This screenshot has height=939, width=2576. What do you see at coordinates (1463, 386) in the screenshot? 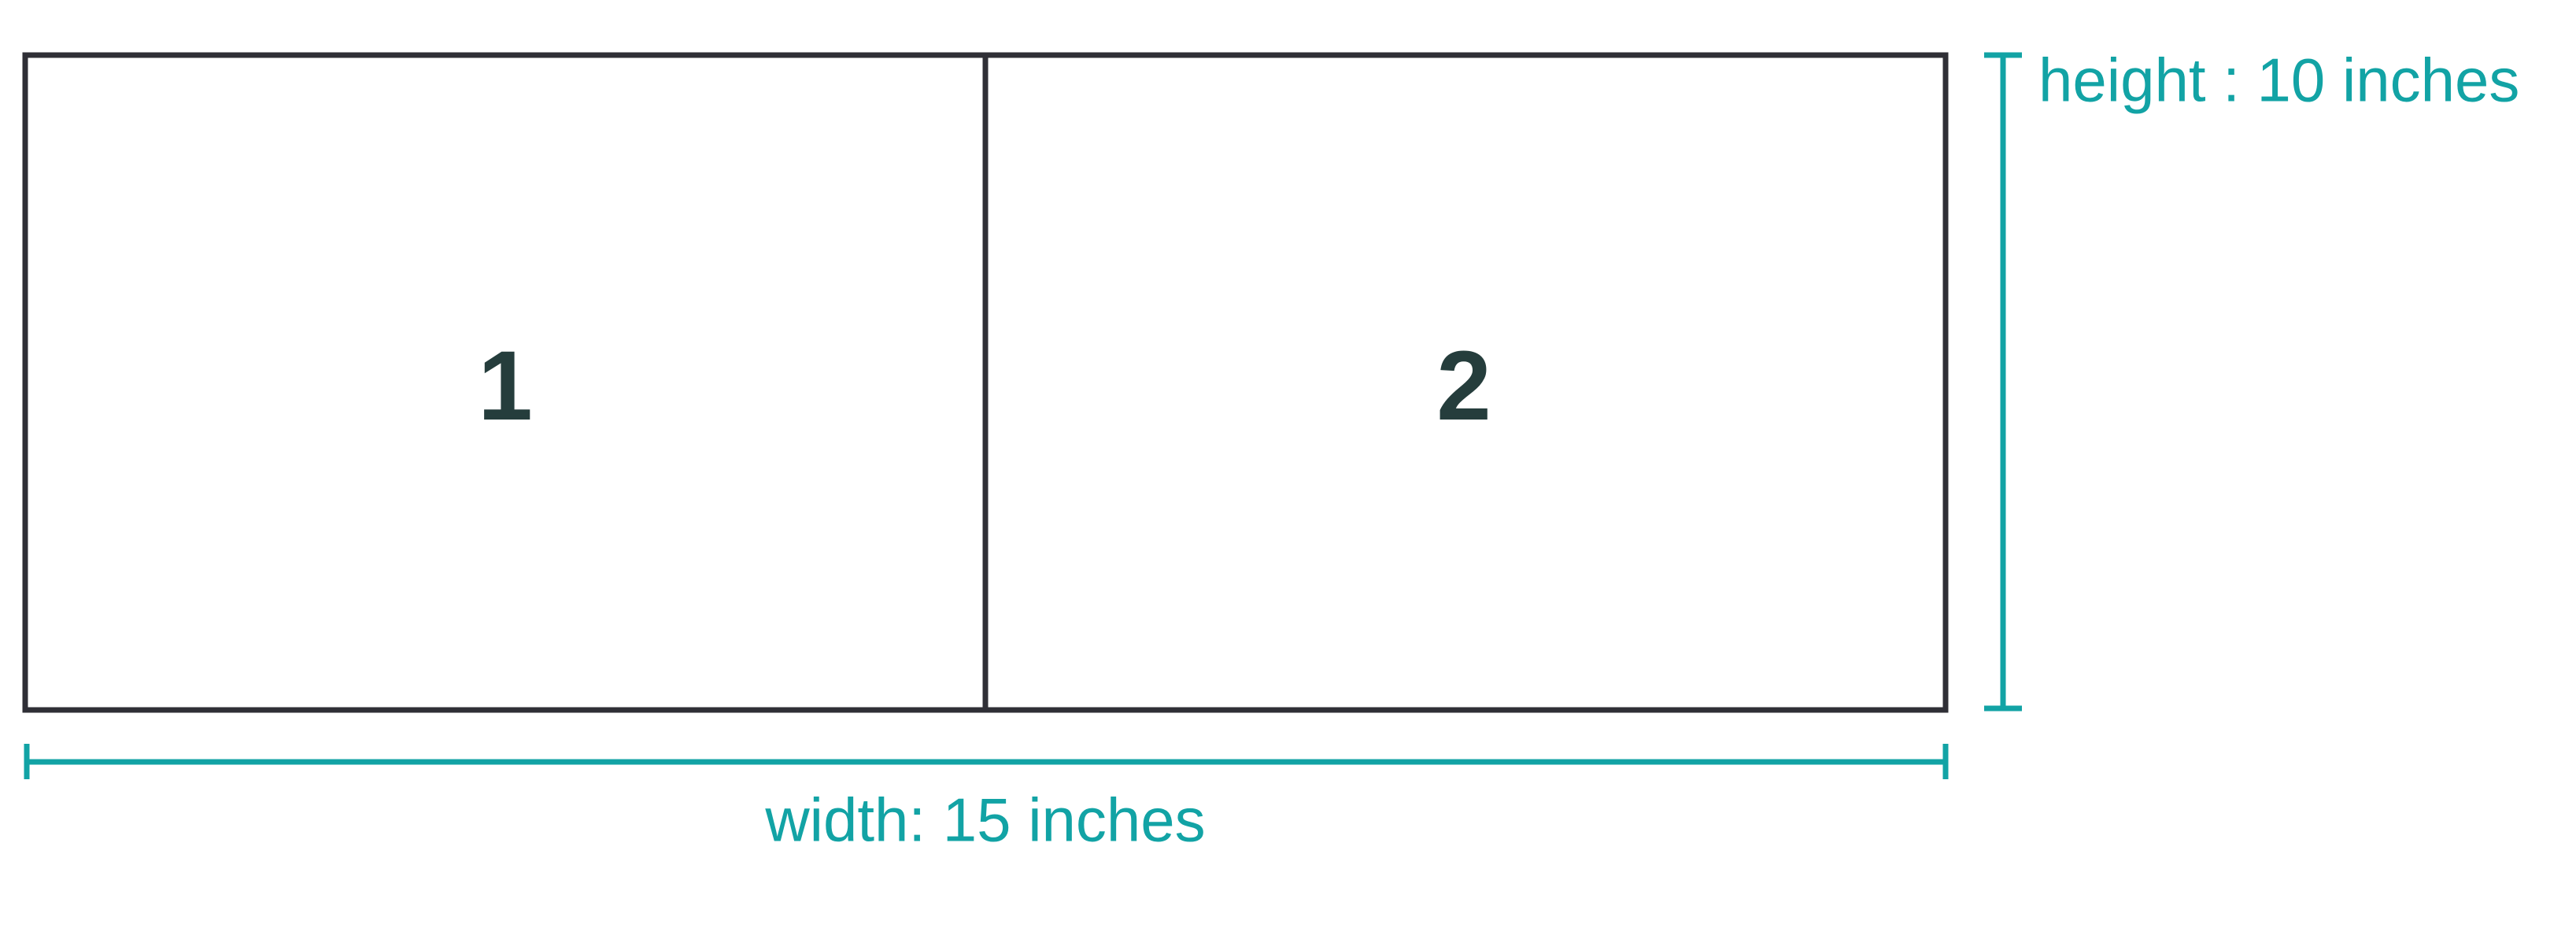
I see `panel-2-label: 2` at bounding box center [1463, 386].